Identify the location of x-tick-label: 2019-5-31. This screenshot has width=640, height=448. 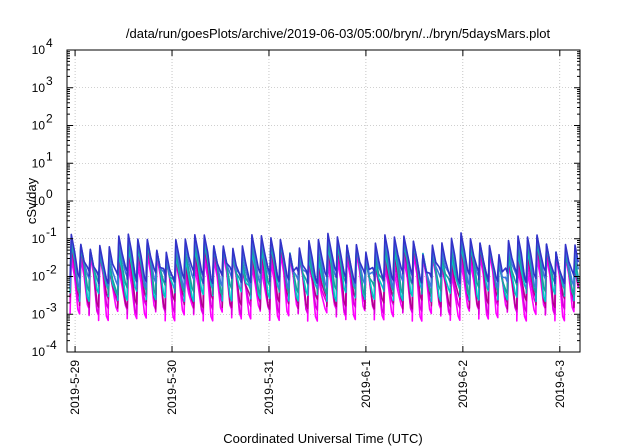
(269, 387).